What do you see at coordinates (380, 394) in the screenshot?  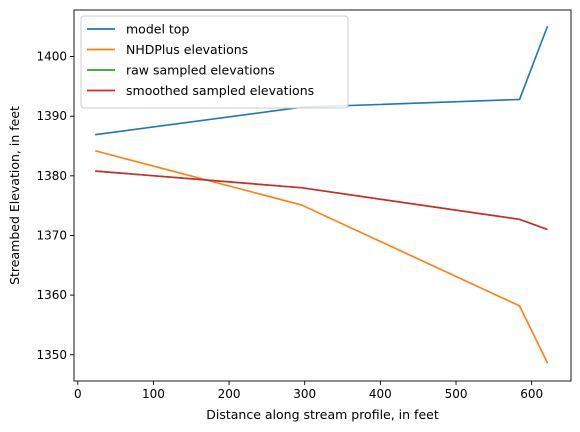 I see `x-tick-label: 400` at bounding box center [380, 394].